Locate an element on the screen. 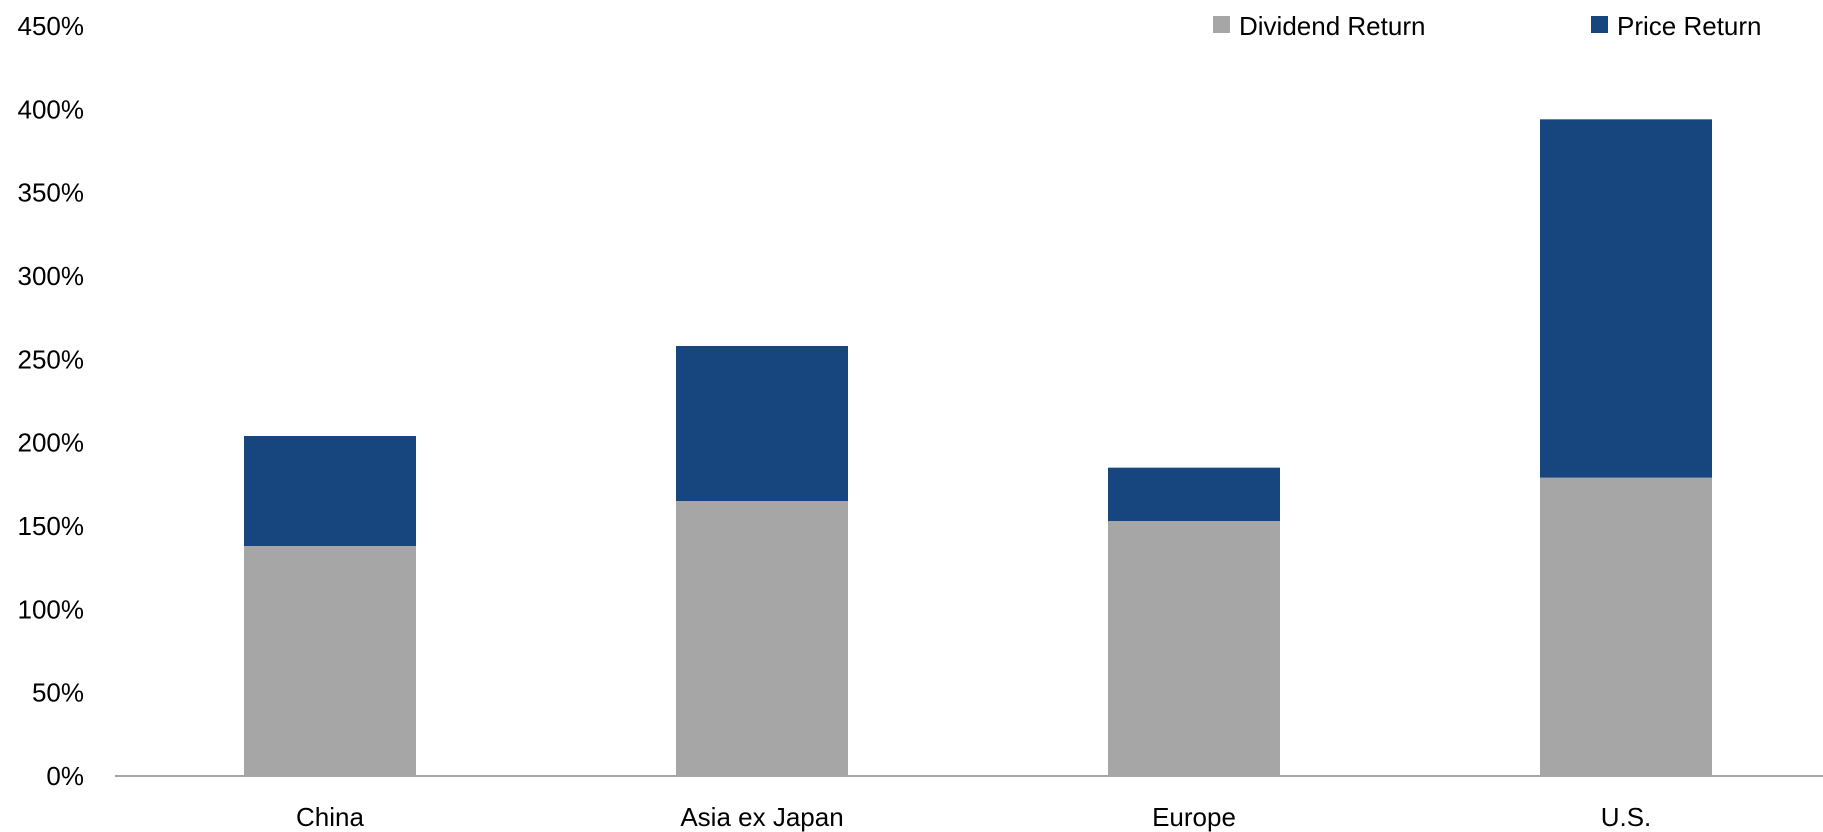 The height and width of the screenshot is (832, 1823). y-tick-label: 400% is located at coordinates (51, 109).